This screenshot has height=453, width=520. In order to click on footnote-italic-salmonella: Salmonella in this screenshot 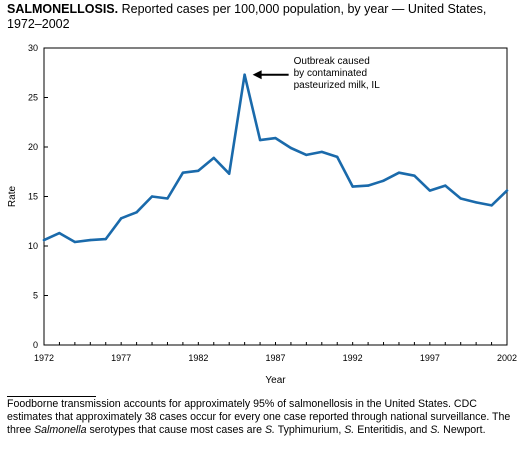, I will do `click(60, 430)`.